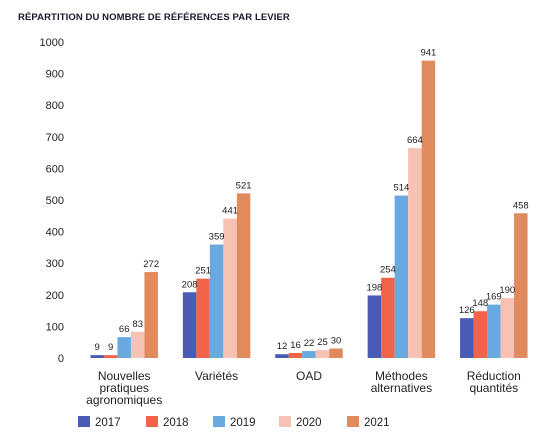 The image size is (554, 437). I want to click on y-tick-label: 800, so click(55, 106).